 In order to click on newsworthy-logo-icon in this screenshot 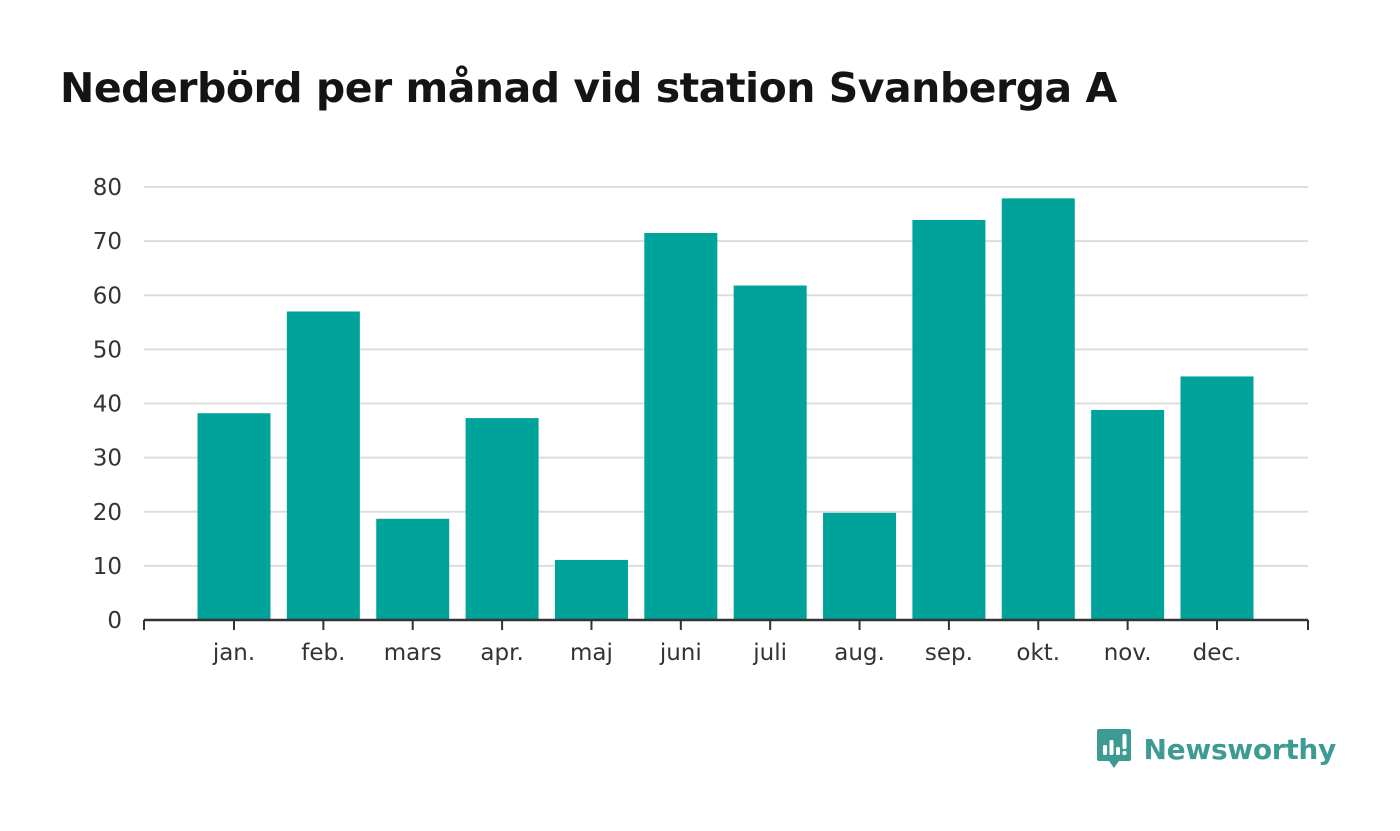, I will do `click(1113, 748)`.